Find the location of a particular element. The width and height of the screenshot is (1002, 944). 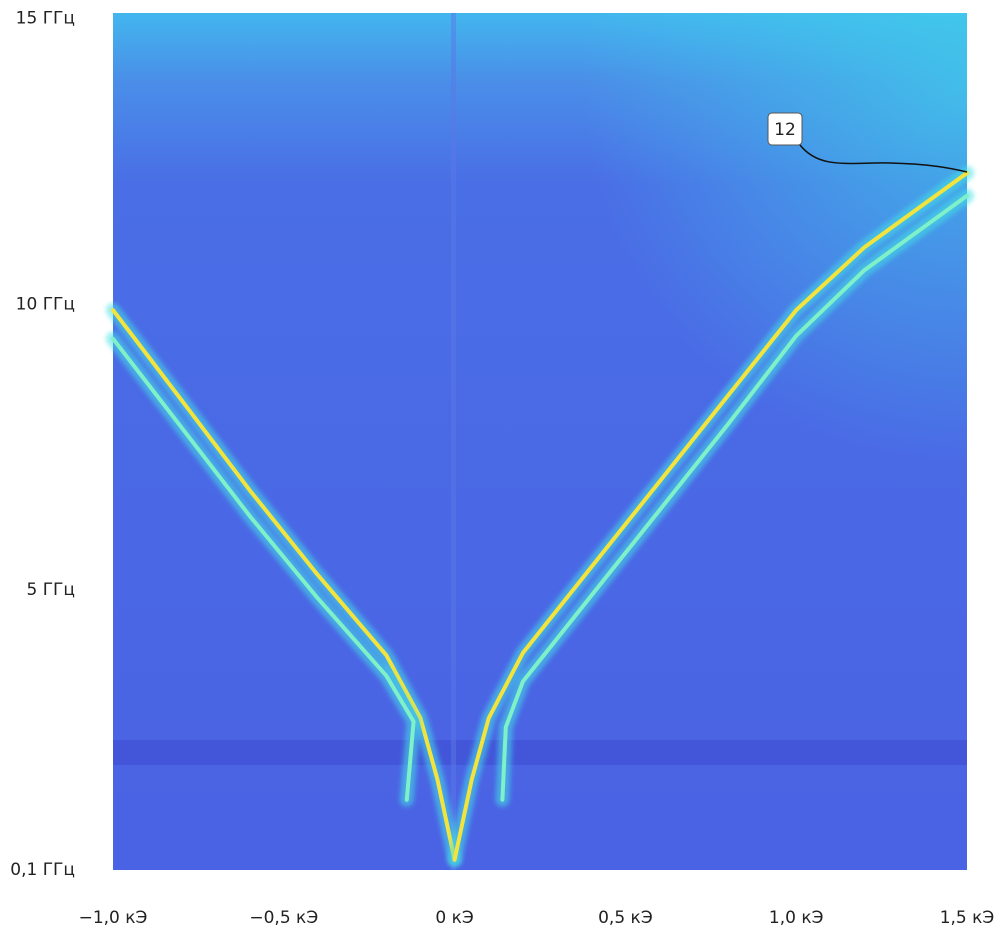

center-stripe is located at coordinates (453, 441).